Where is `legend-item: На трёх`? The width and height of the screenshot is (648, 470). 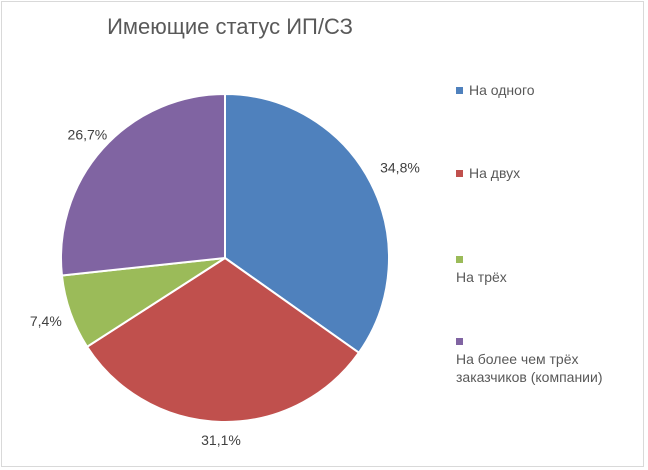 legend-item: На трёх is located at coordinates (481, 268).